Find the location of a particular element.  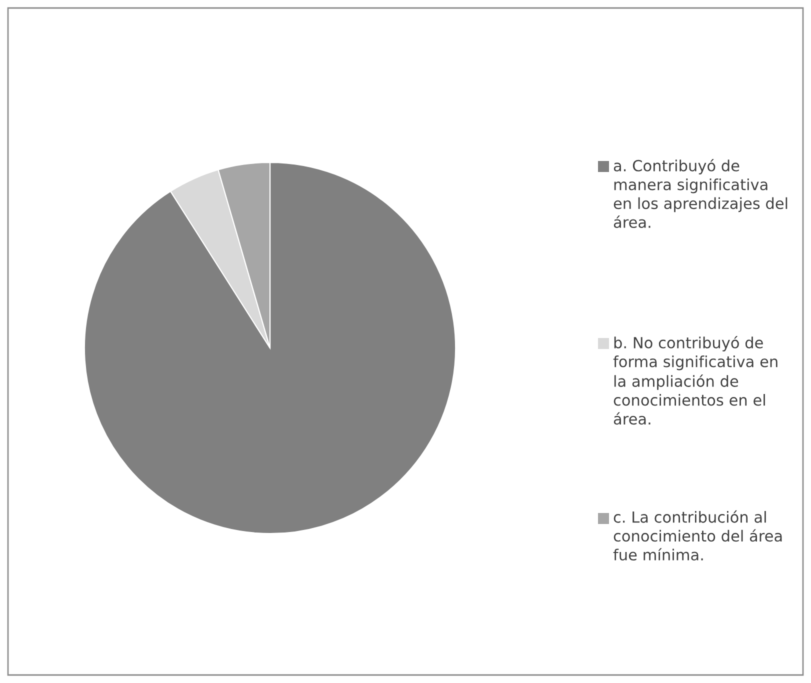

legend-label: b. No contribuyó de forma significativa en la ampliación de conocimientos en el área. is located at coordinates (695, 380).